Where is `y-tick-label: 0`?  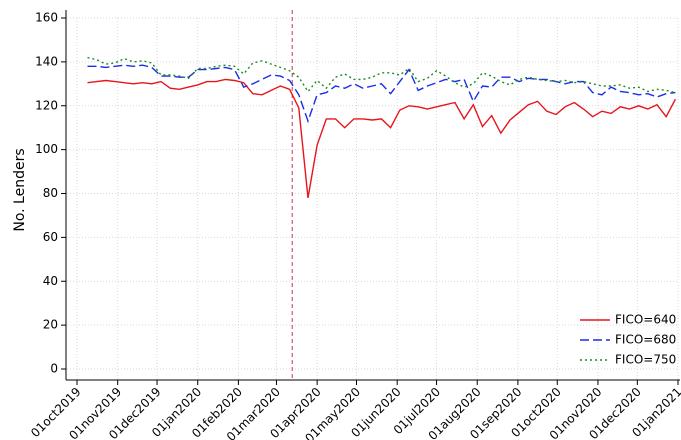
y-tick-label: 0 is located at coordinates (54, 369).